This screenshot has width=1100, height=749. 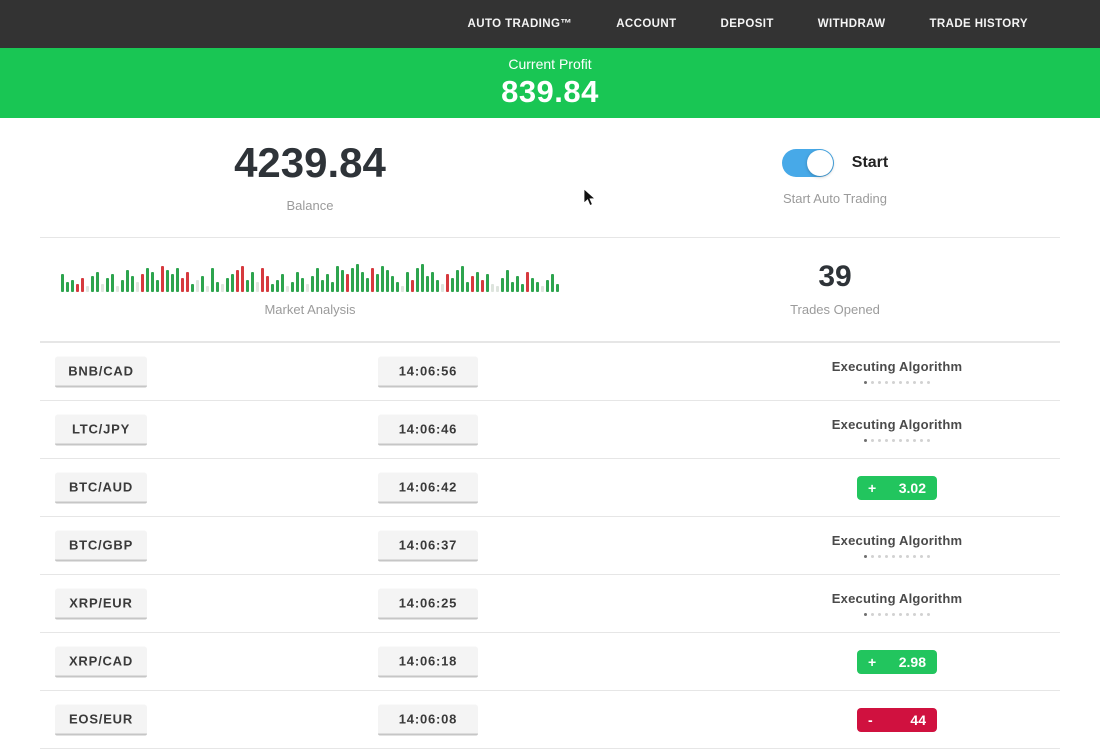 What do you see at coordinates (310, 309) in the screenshot?
I see `market-analysis-label: Market Analysis` at bounding box center [310, 309].